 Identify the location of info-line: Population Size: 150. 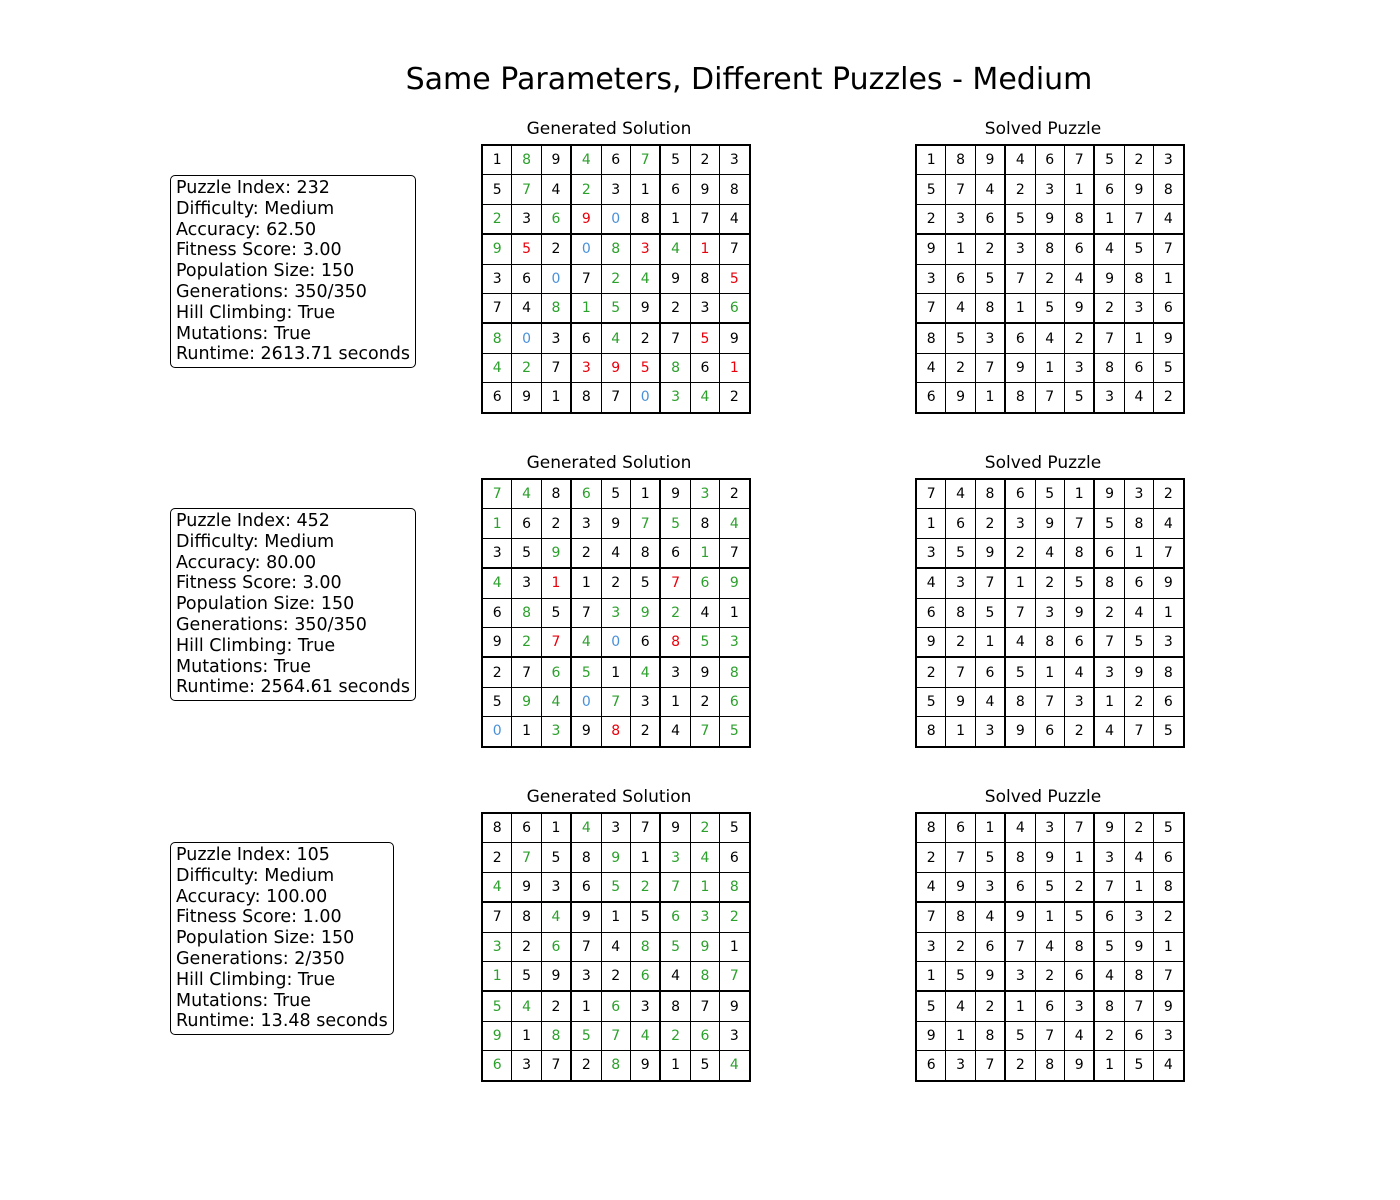
(265, 604).